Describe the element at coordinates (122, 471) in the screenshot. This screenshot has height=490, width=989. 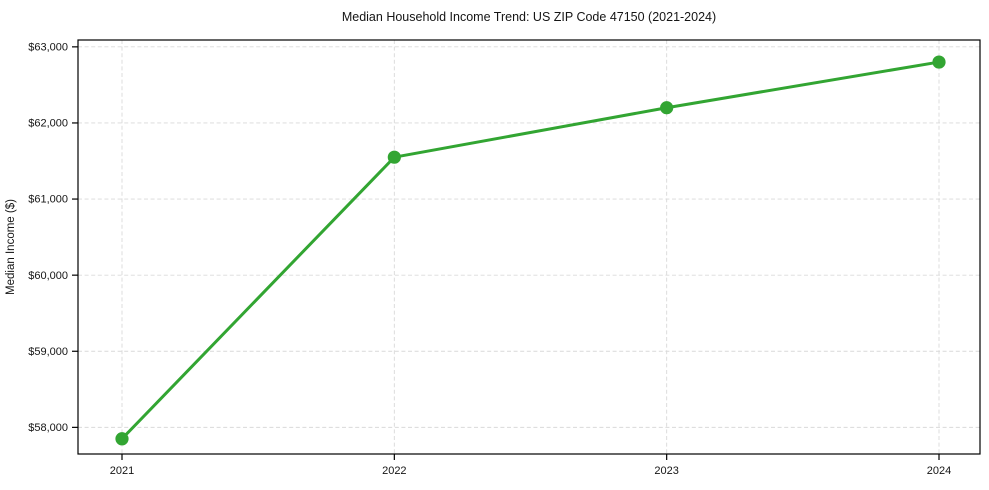
I see `x-tick-label: 2021` at that location.